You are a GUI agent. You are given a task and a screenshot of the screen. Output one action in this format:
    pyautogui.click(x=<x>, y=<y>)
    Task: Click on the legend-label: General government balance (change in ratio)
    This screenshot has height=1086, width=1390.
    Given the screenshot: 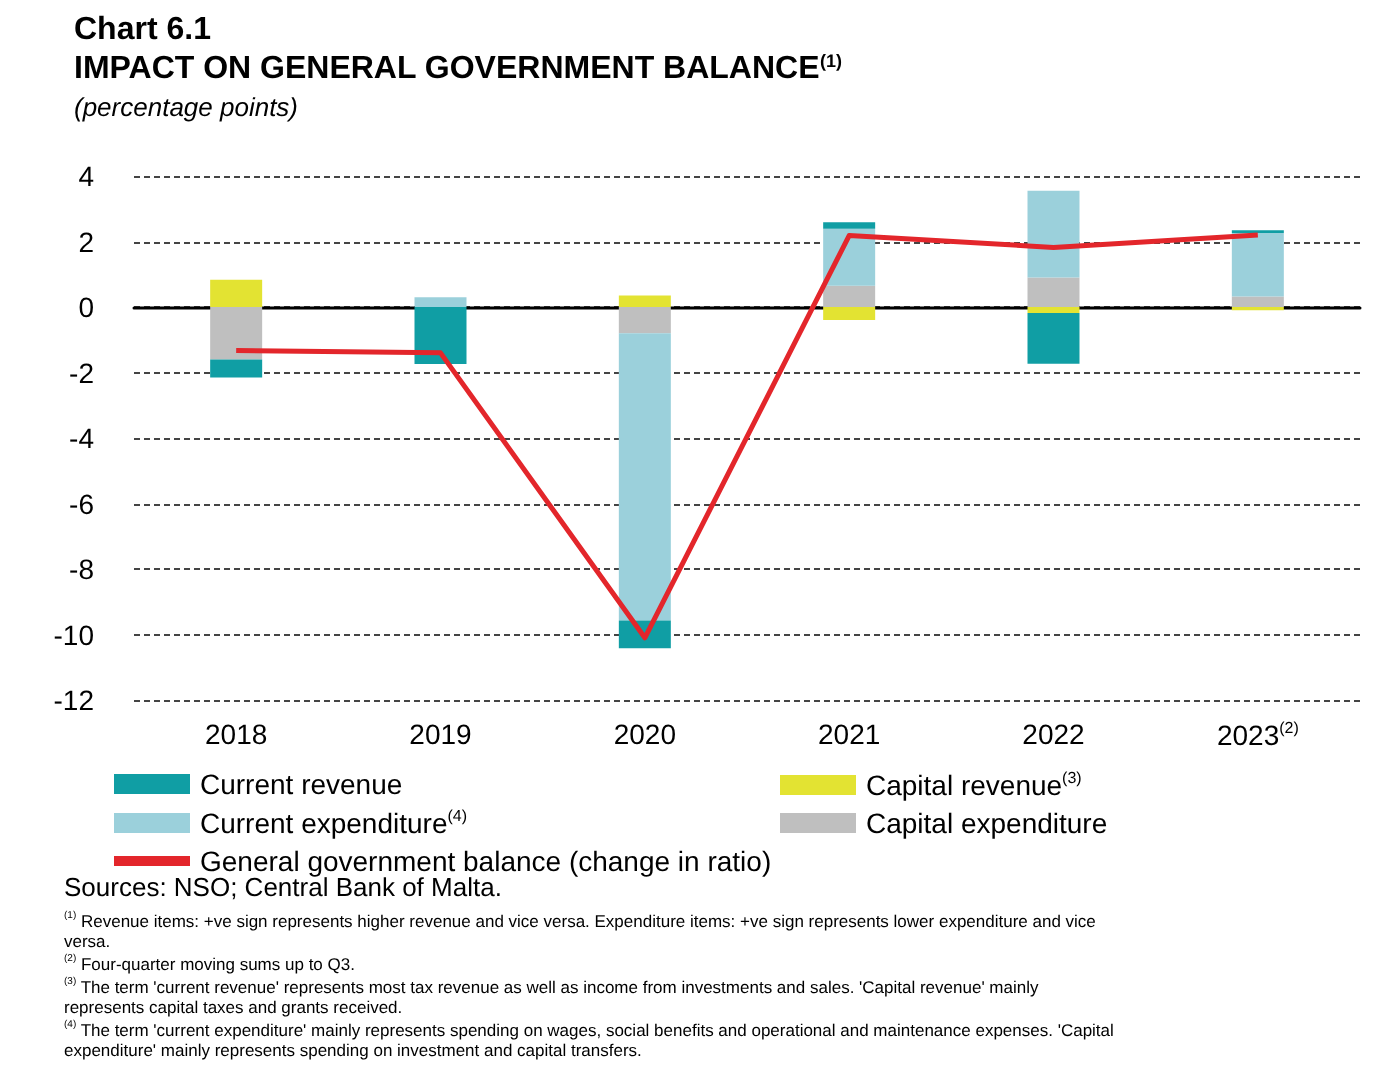 What is the action you would take?
    pyautogui.click(x=486, y=861)
    